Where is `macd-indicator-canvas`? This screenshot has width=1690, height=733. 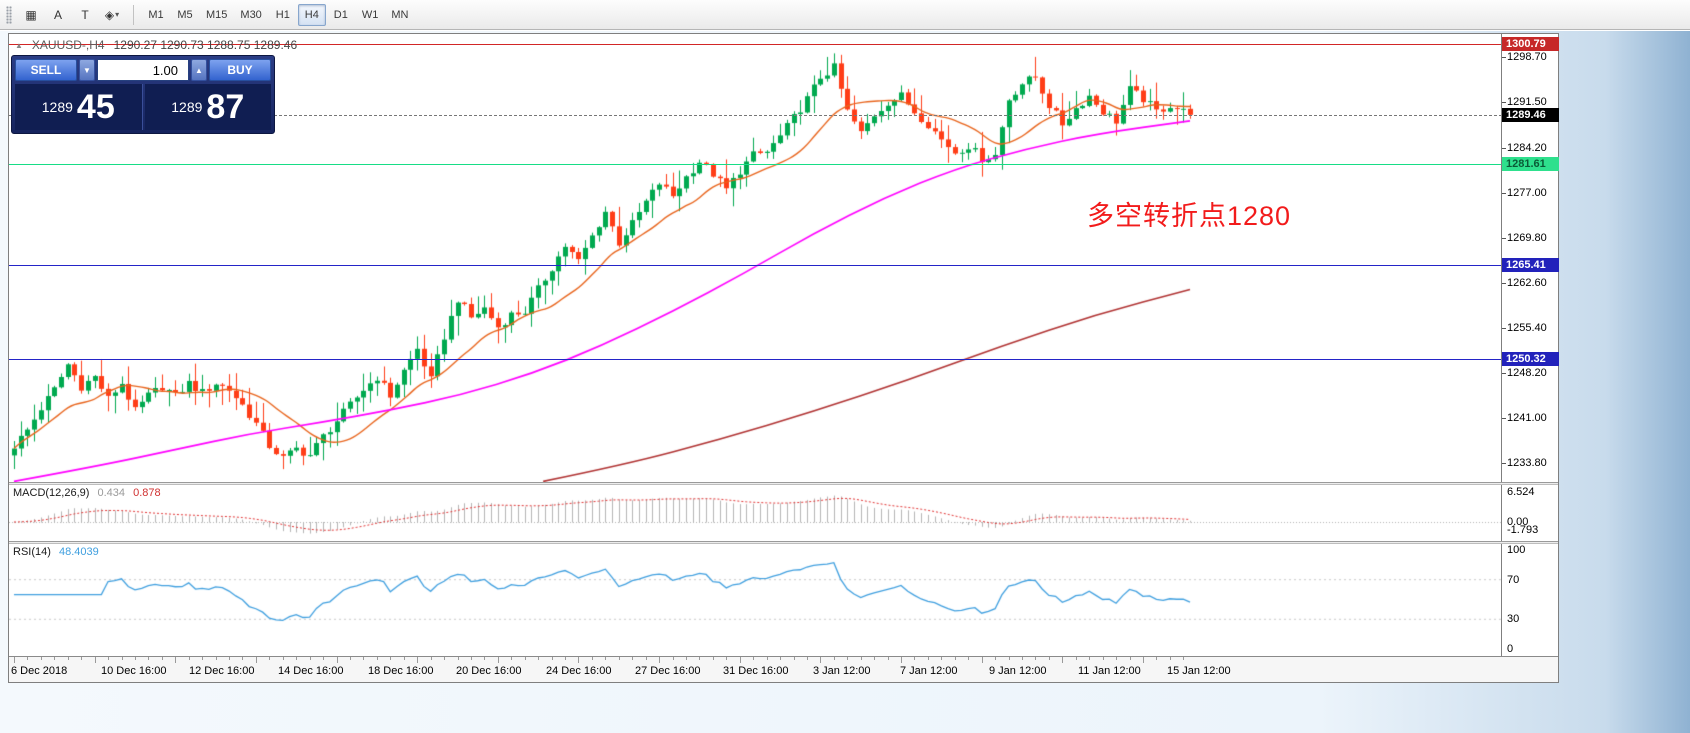 macd-indicator-canvas is located at coordinates (755, 513).